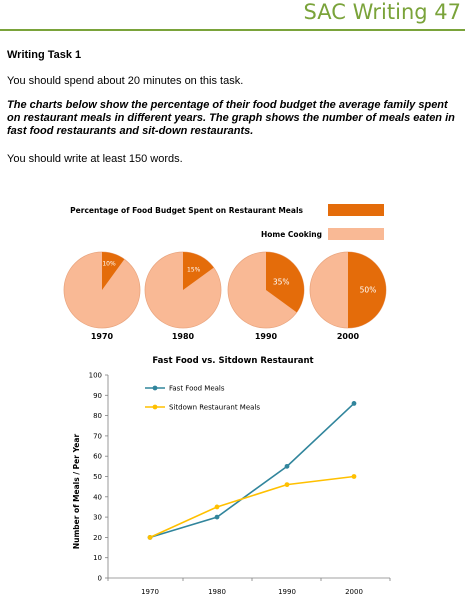 The width and height of the screenshot is (465, 605). What do you see at coordinates (214, 408) in the screenshot?
I see `legend-label: Sitdown Restaurant Meals` at bounding box center [214, 408].